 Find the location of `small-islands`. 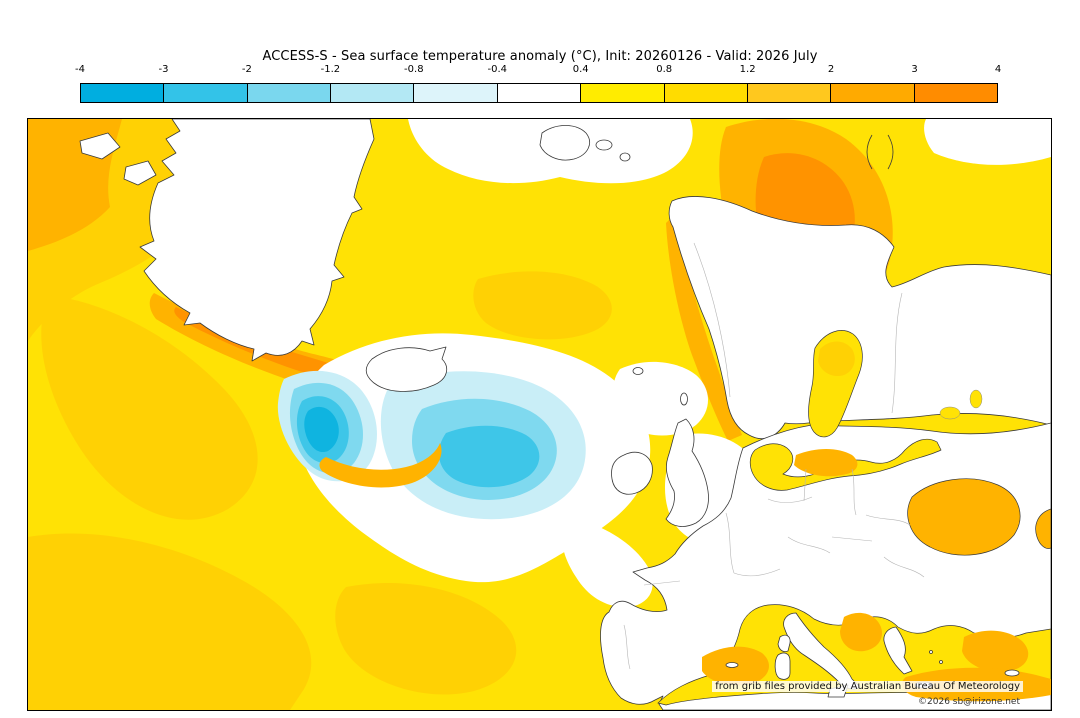

small-islands is located at coordinates (660, 386).